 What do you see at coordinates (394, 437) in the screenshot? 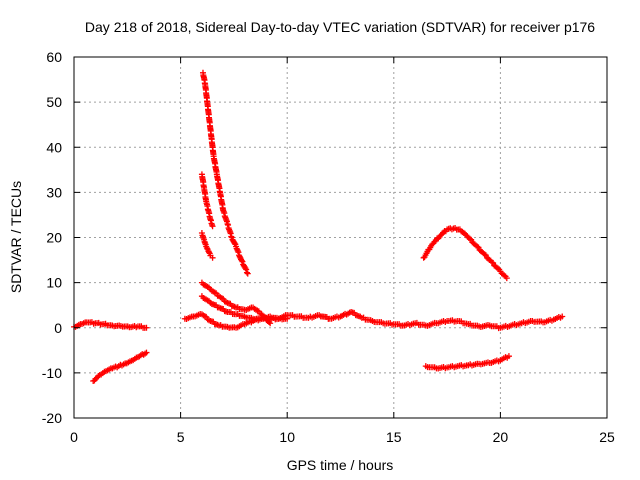
I see `x-tick-label: 15` at bounding box center [394, 437].